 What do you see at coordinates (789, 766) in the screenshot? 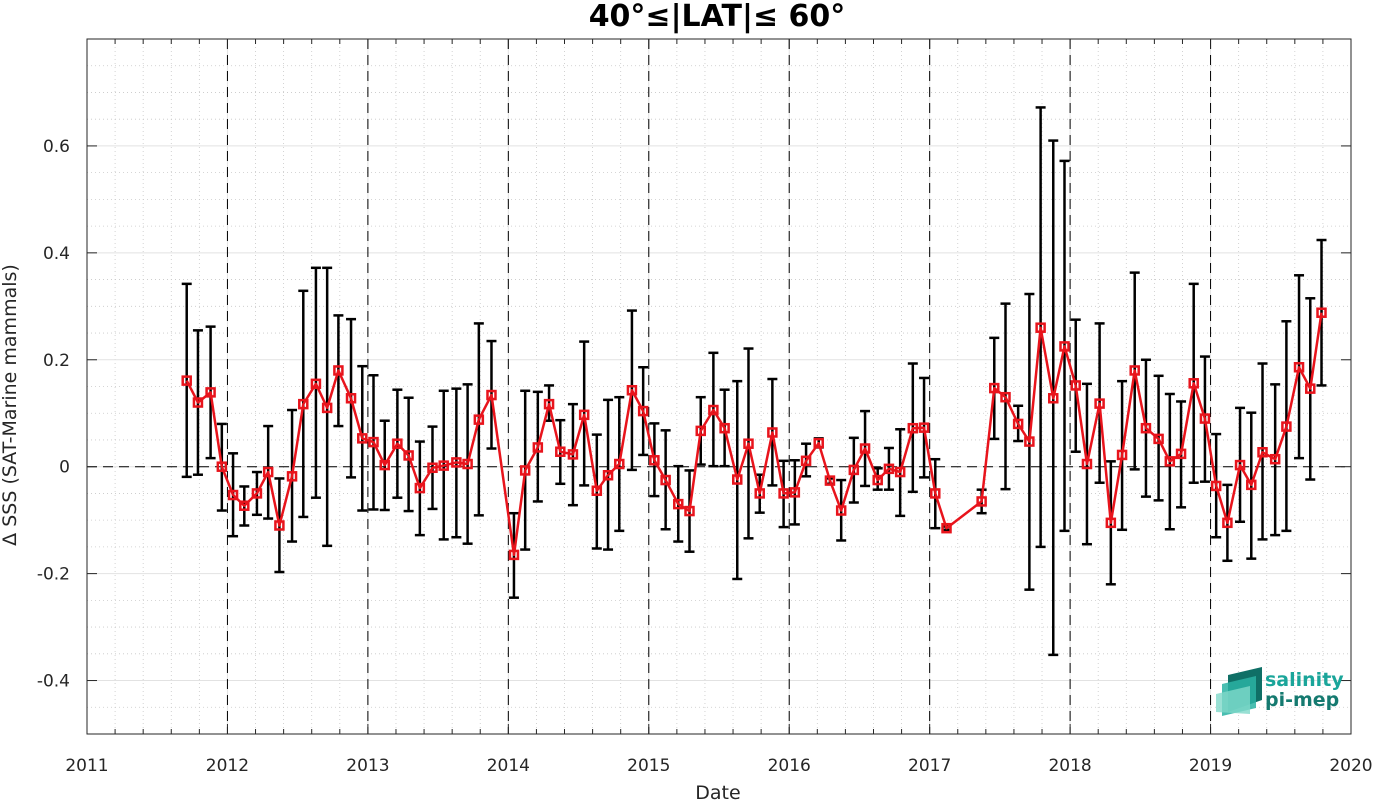
I see `x-tick-label: 2016` at bounding box center [789, 766].